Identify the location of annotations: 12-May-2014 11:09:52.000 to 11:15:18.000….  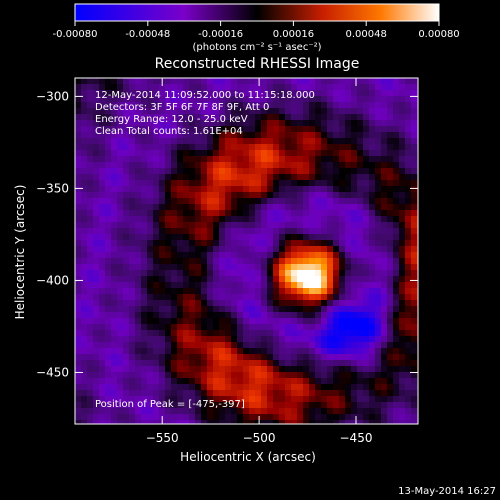
(205, 113).